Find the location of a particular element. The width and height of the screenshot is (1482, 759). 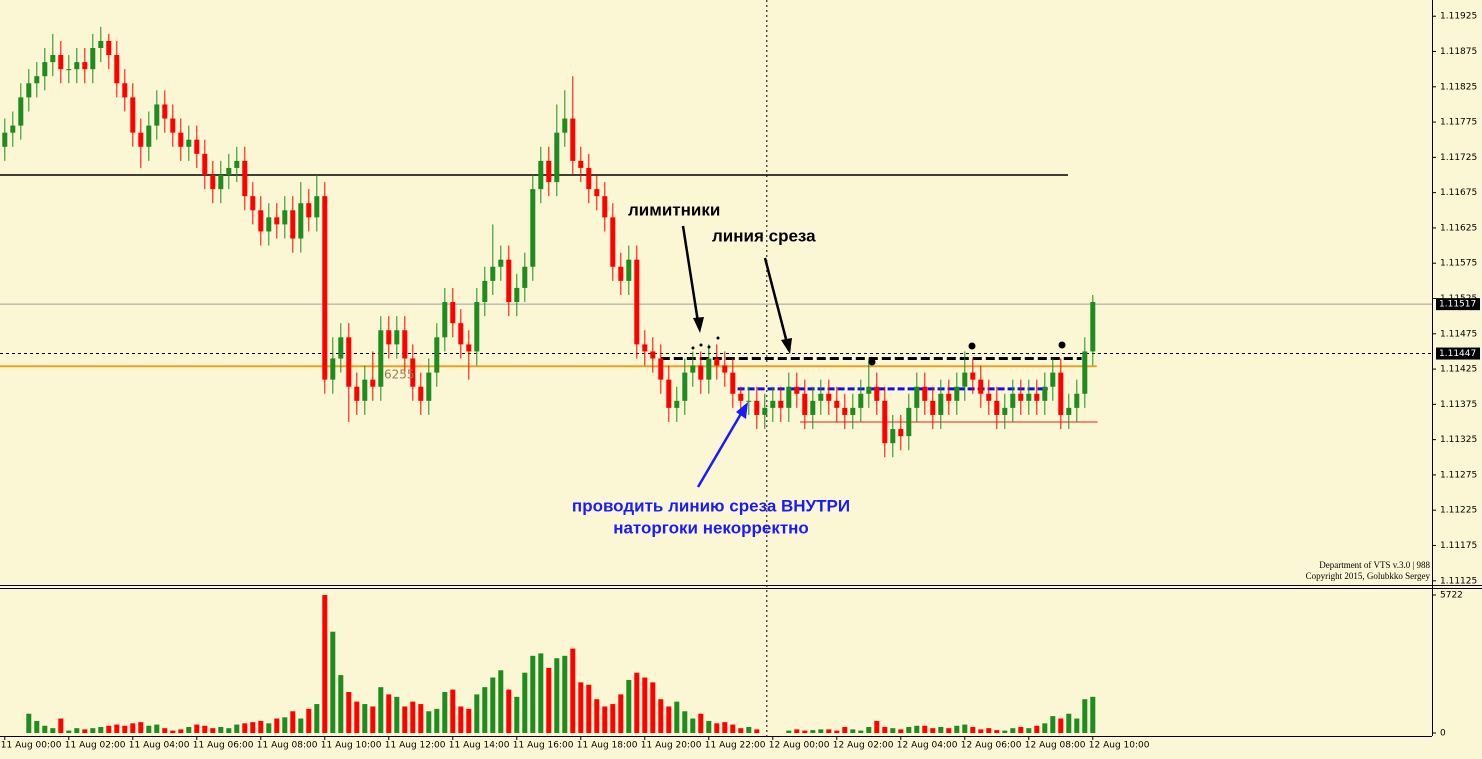

footer: Department of VTS v.3.0 | 988 is located at coordinates (1374, 565).